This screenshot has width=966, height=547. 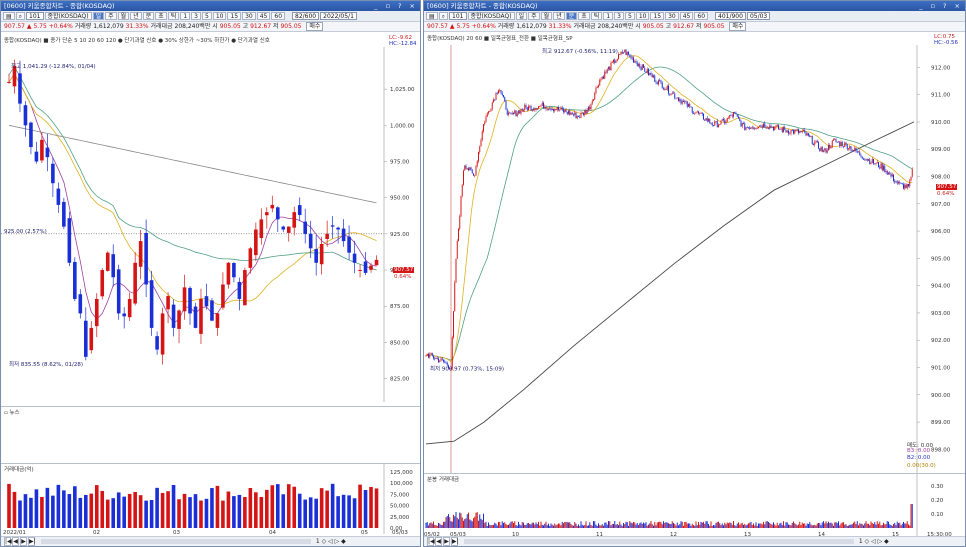 What do you see at coordinates (629, 16) in the screenshot?
I see `right-period-button: 5` at bounding box center [629, 16].